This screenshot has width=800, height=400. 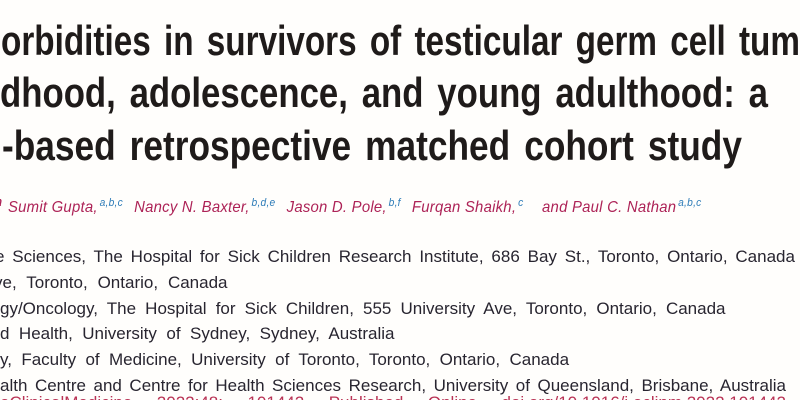 I want to click on author-name: and Paul C. Nathan, so click(x=608, y=207).